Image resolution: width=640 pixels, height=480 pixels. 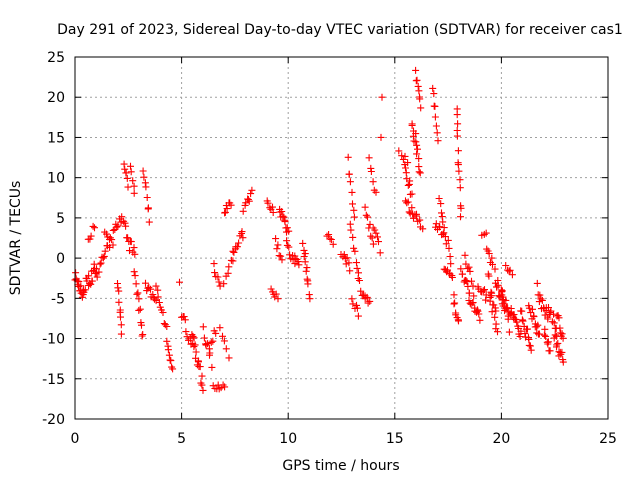 I want to click on y-tick-label: -20, so click(x=53, y=420).